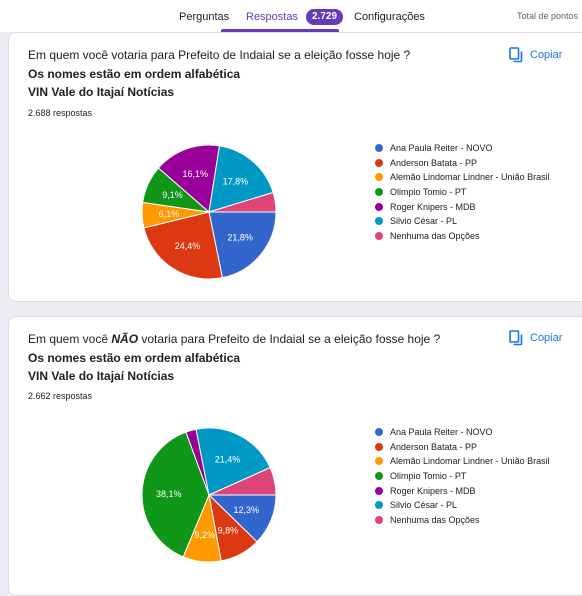 This screenshot has width=582, height=596. I want to click on tab-questions: Perguntas, so click(204, 17).